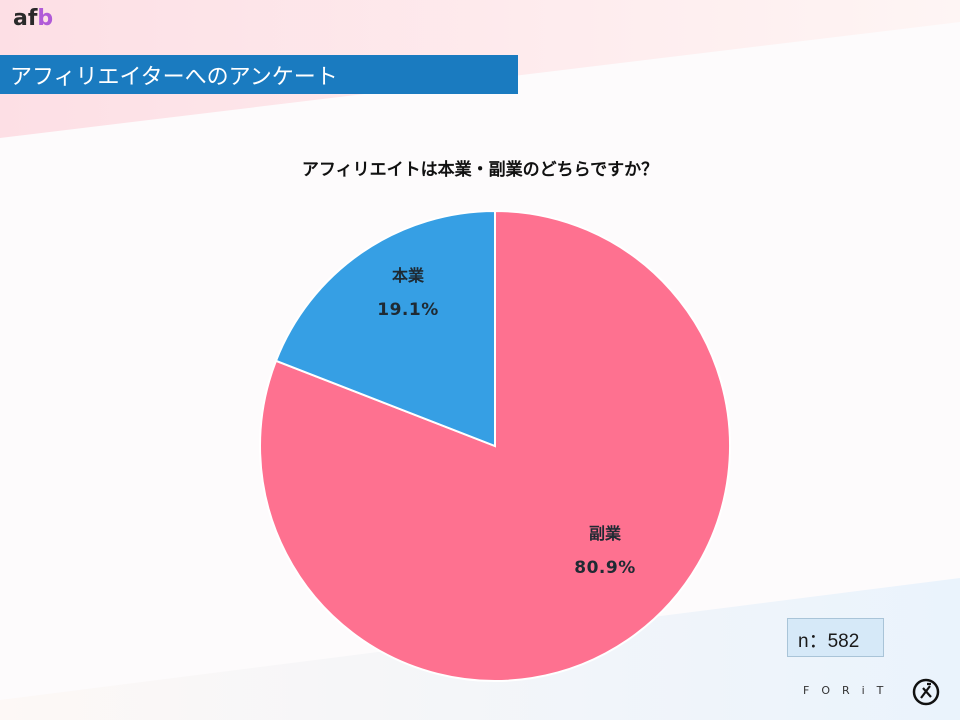 This screenshot has width=960, height=720. I want to click on page-title: アフィリエイターへのアンケート, so click(174, 77).